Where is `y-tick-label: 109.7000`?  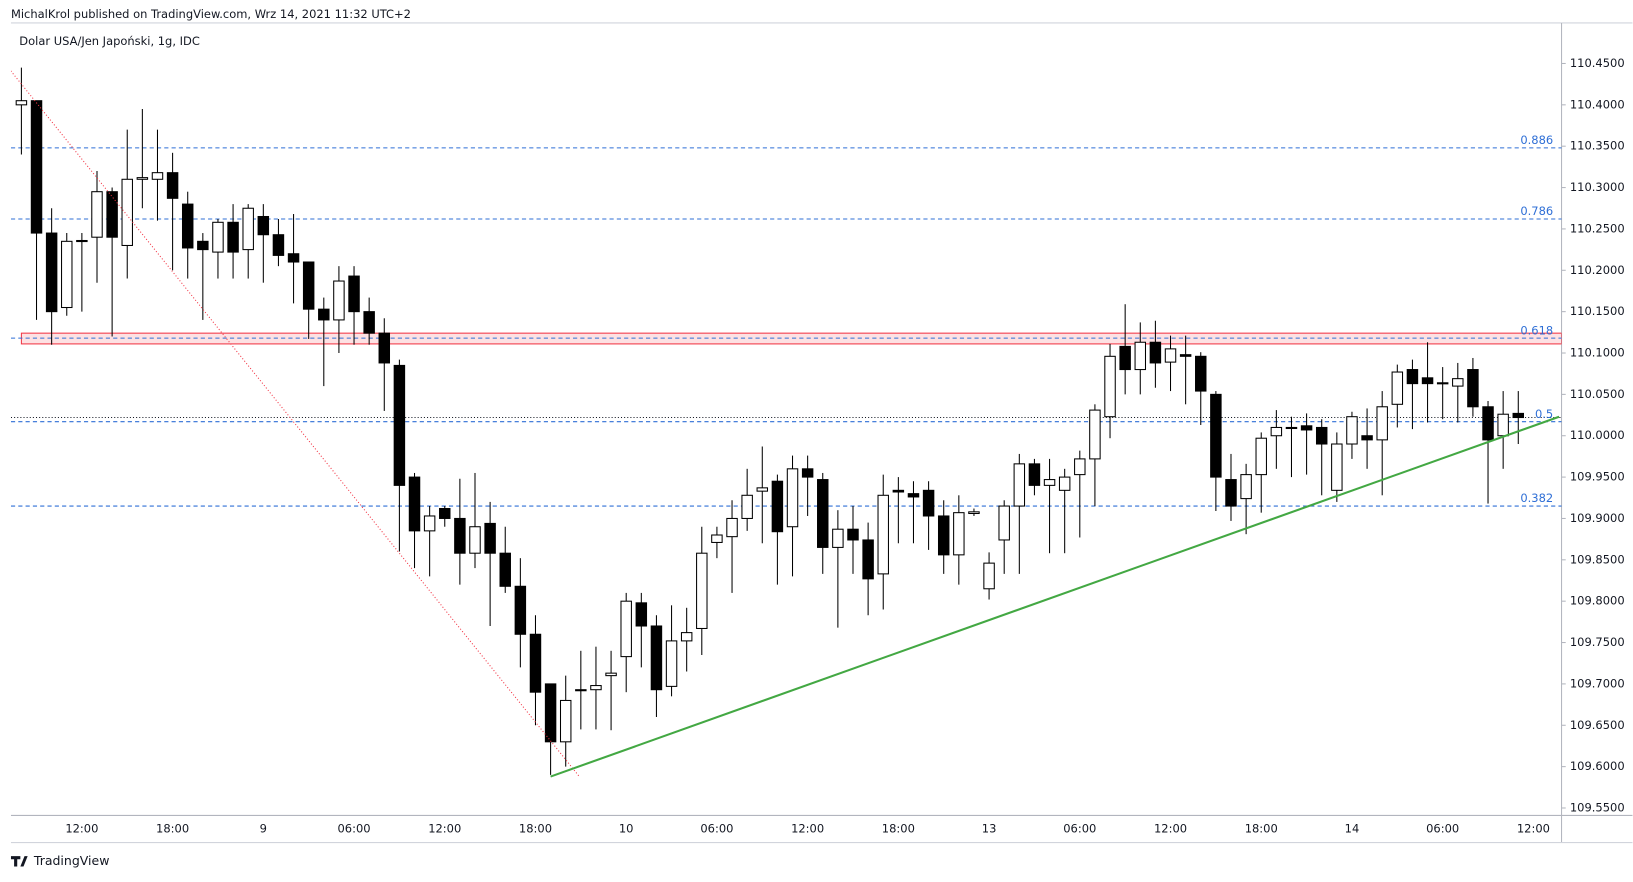 y-tick-label: 109.7000 is located at coordinates (1597, 683).